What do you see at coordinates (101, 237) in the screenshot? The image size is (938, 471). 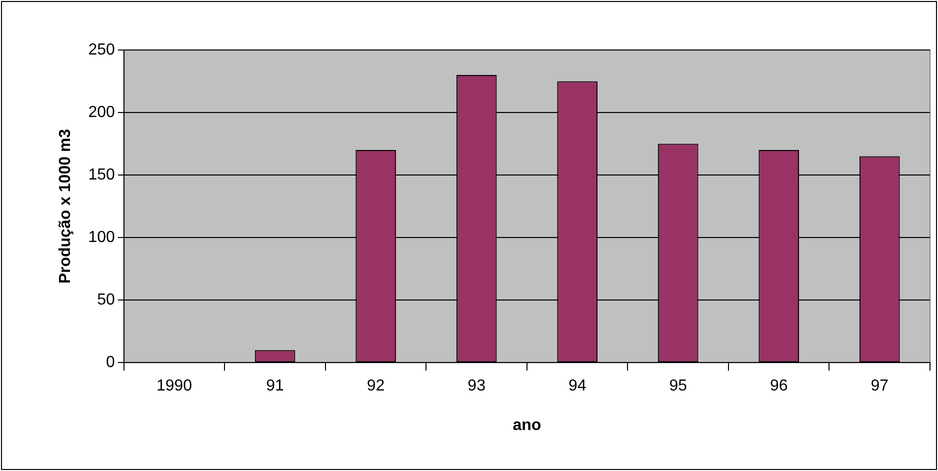 I see `y-tick-label: 100` at bounding box center [101, 237].